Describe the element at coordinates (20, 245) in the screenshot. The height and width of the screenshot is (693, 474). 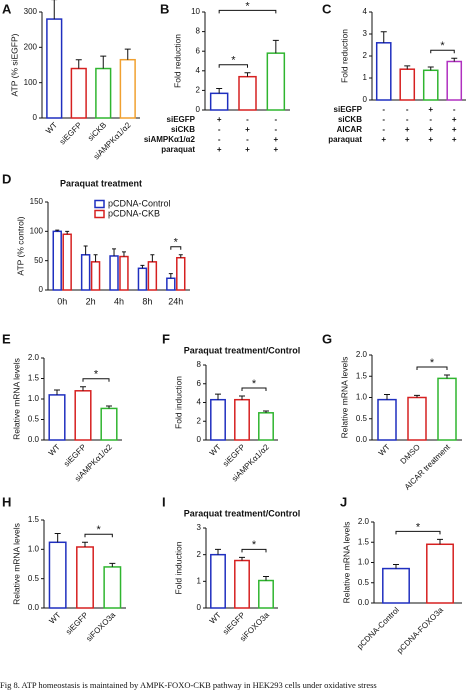
I see `y-axis-label: ATP (% control)` at that location.